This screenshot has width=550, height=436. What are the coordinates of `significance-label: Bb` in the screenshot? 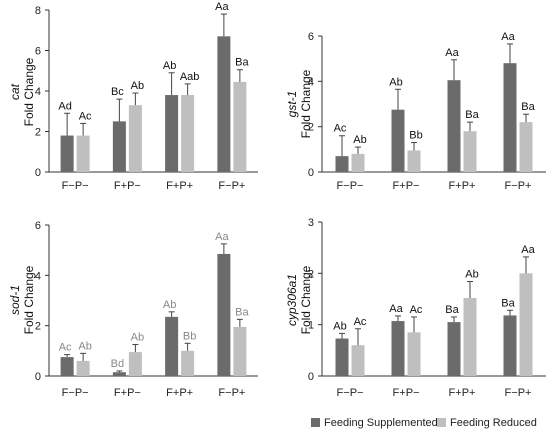 It's located at (189, 336).